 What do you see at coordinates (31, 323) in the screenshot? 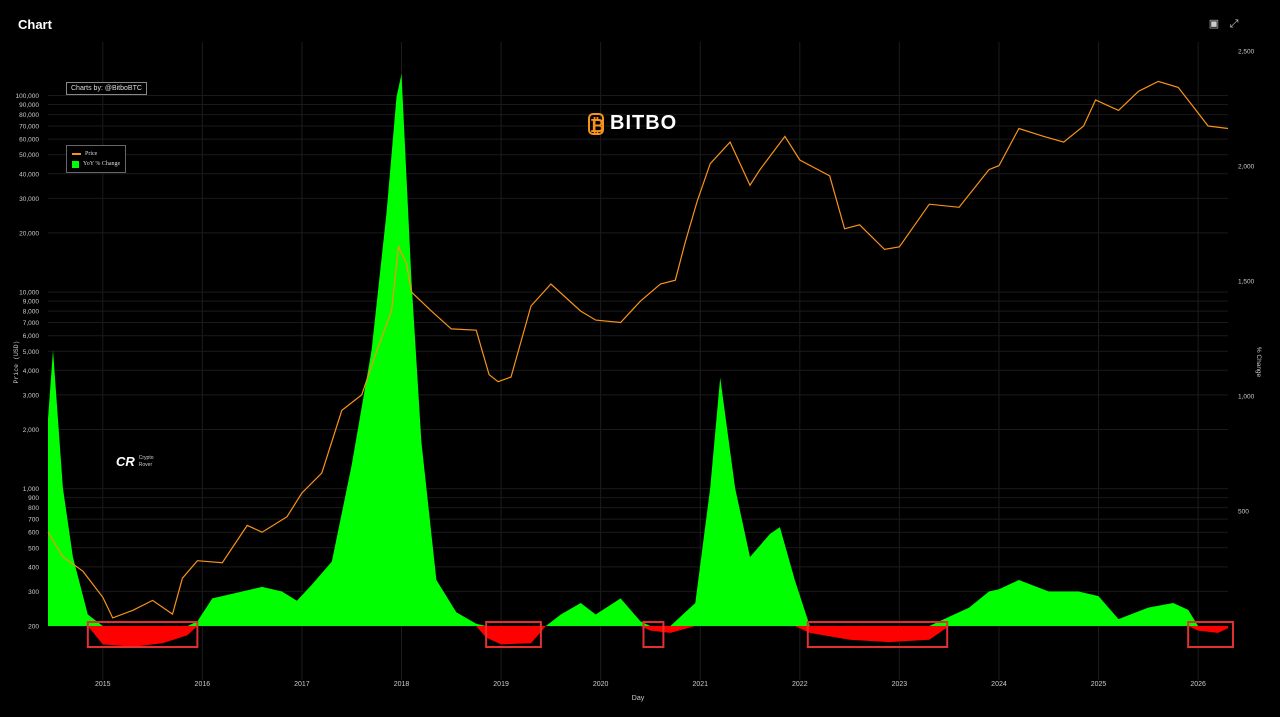
I see `y-left-tick-label: 7,000` at bounding box center [31, 323].